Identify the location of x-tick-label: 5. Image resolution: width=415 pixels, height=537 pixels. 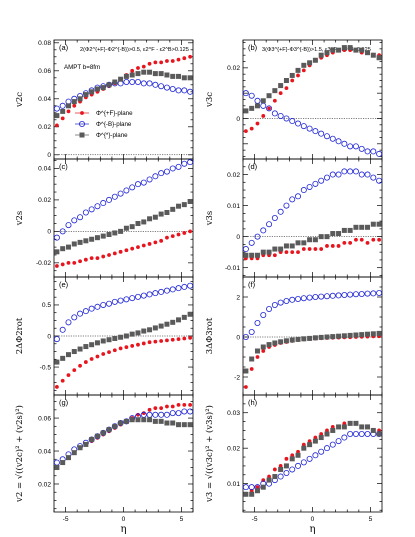
(182, 519).